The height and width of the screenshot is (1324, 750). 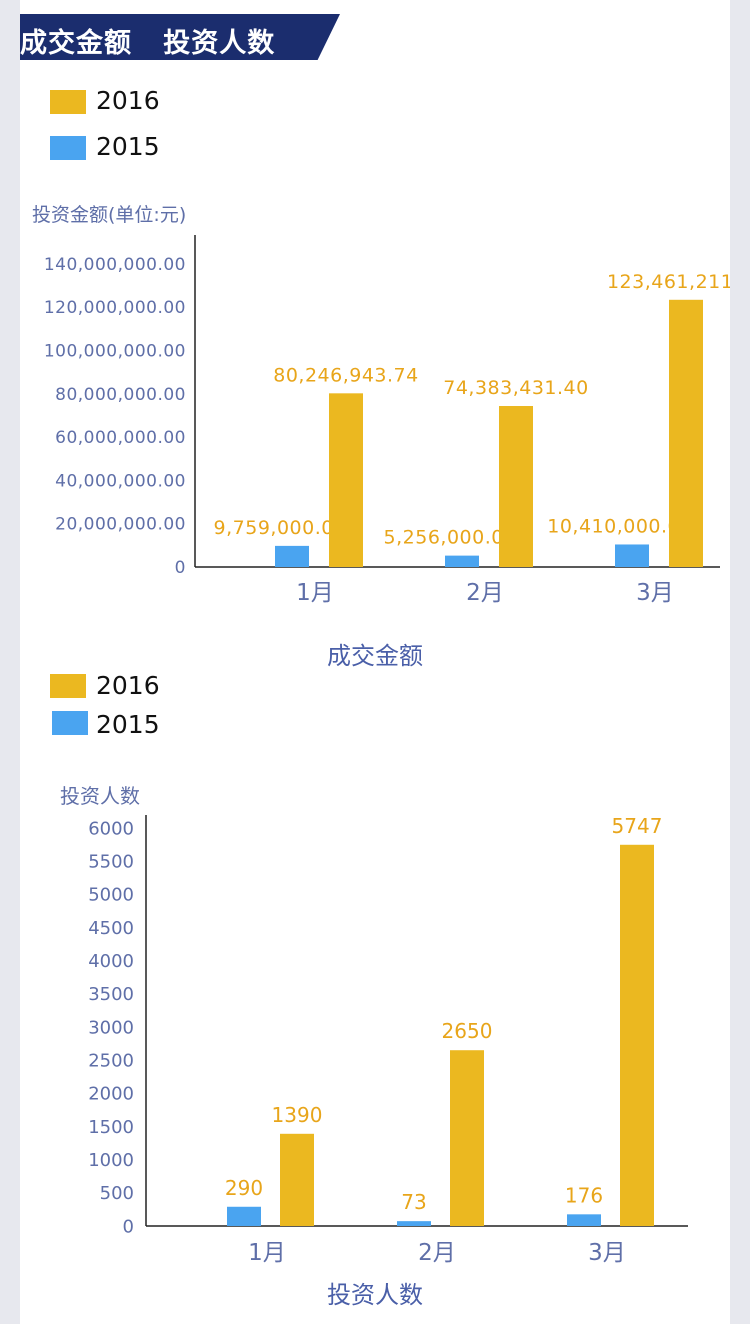 What do you see at coordinates (120, 525) in the screenshot?
I see `y-tick-label: 20,000,000.00` at bounding box center [120, 525].